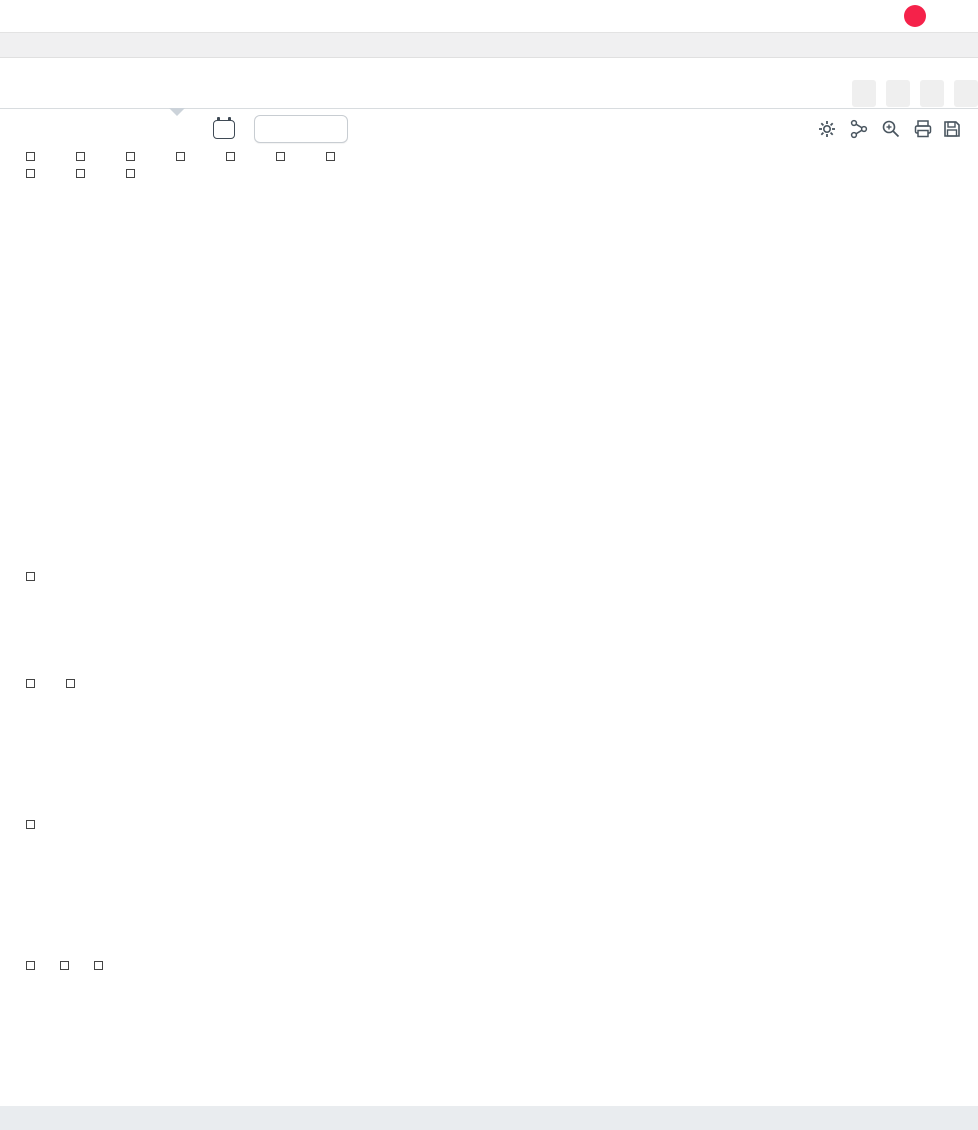 The image size is (978, 1130). What do you see at coordinates (53, 683) in the screenshot?
I see `stochastic-panel-title` at bounding box center [53, 683].